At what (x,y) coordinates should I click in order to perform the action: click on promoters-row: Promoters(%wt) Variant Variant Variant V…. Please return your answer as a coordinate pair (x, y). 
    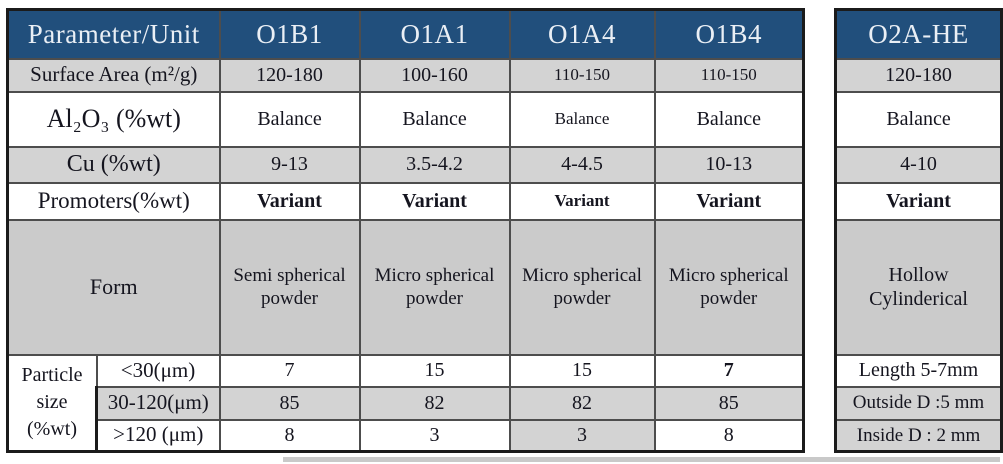
    Looking at the image, I should click on (405, 201).